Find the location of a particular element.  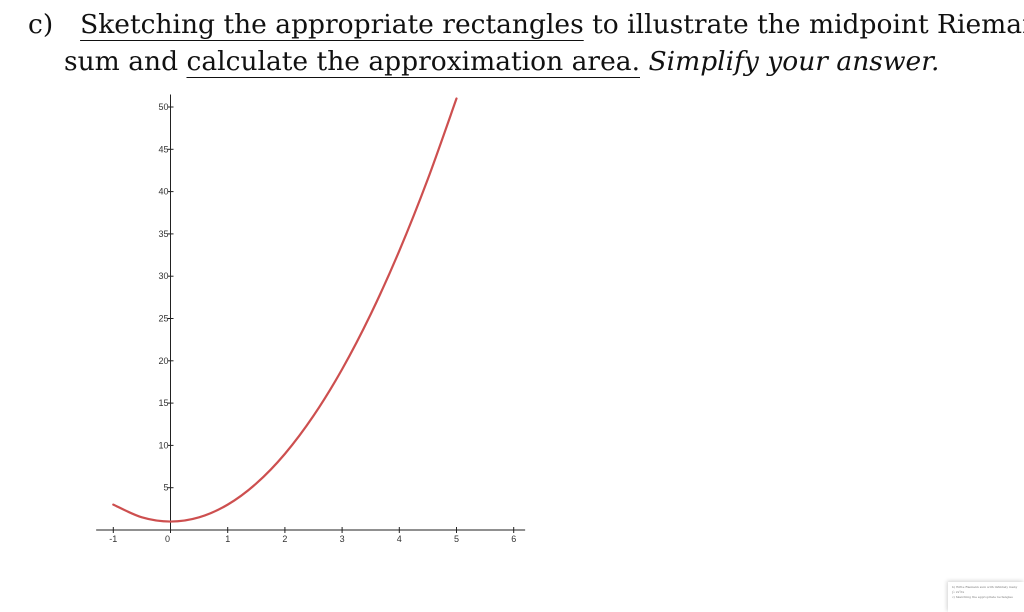

y-tick-label: 35 is located at coordinates (163, 234).